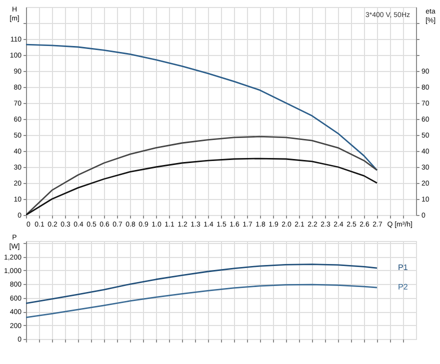 The image size is (440, 364). What do you see at coordinates (403, 267) in the screenshot?
I see `text: P1` at bounding box center [403, 267].